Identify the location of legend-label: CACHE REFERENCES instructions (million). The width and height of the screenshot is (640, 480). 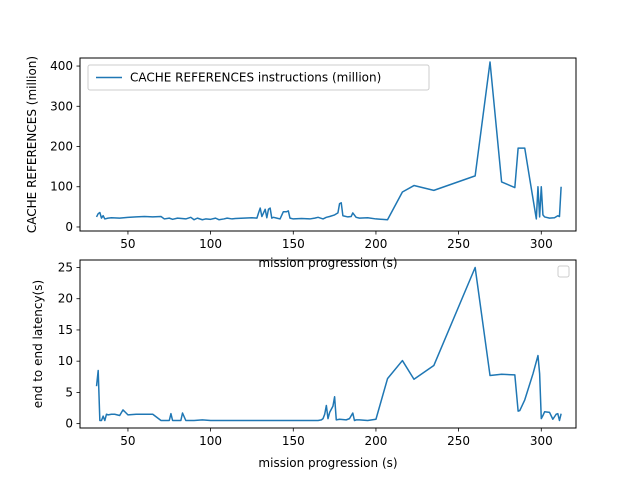
(255, 78).